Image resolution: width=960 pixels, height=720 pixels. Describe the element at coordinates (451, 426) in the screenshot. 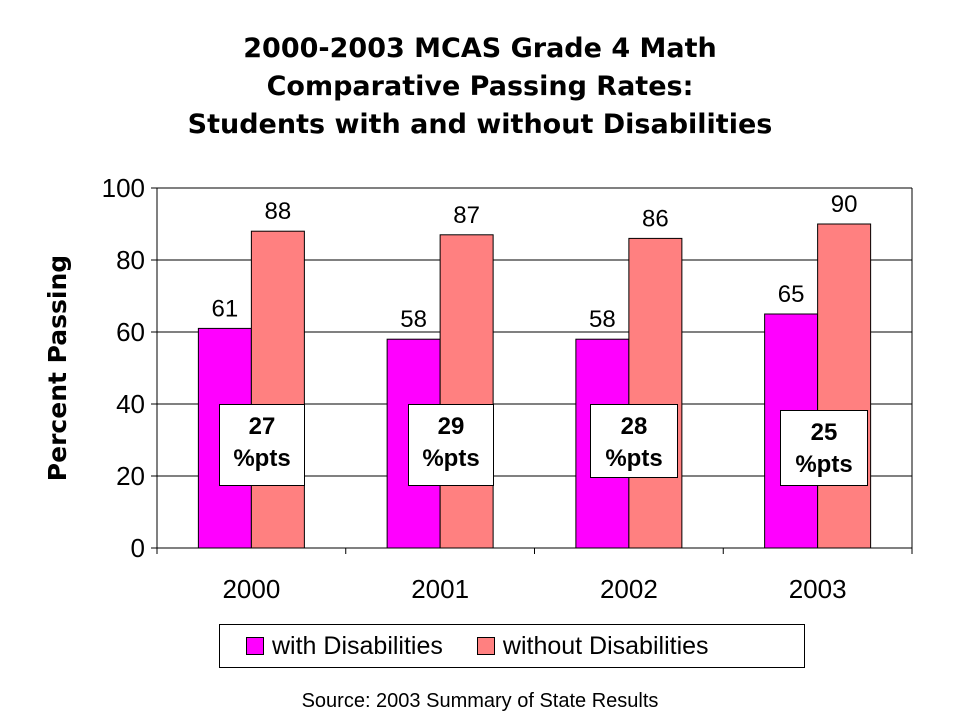

I see `gap-callout-value: 29` at that location.